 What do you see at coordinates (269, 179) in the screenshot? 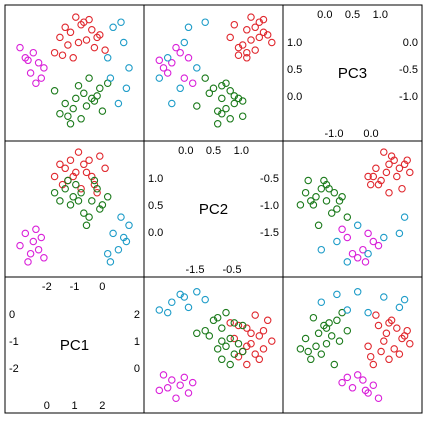
I see `tick-pc2-right-0: -0.5` at bounding box center [269, 179].